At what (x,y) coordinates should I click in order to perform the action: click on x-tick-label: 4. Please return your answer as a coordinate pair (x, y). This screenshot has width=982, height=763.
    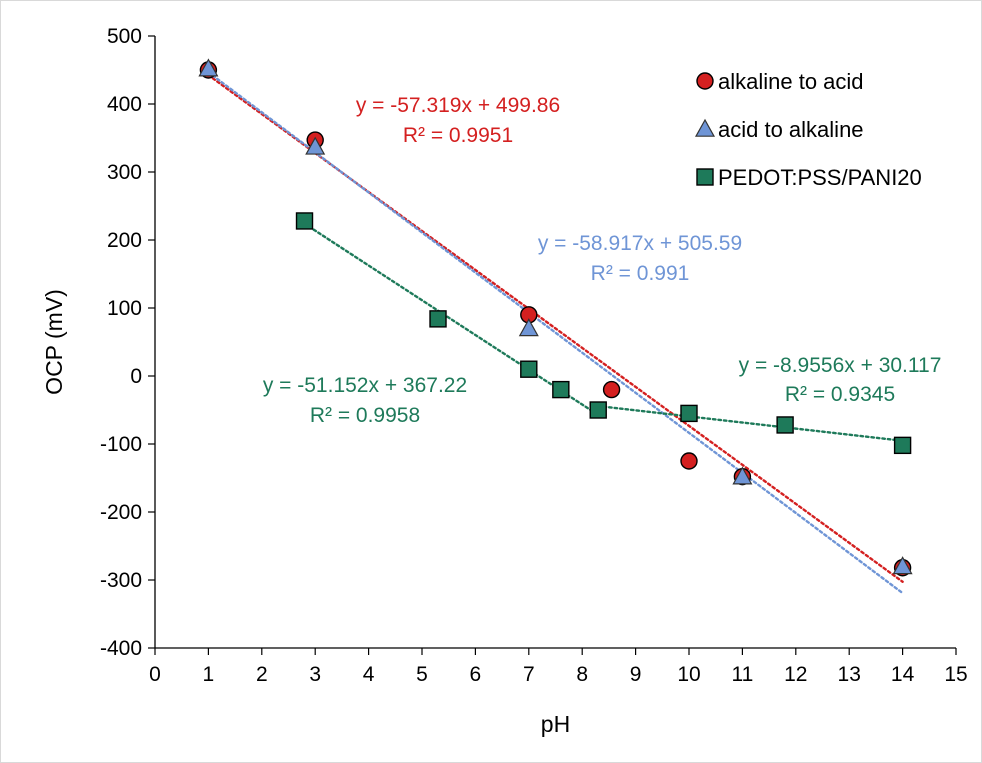
    Looking at the image, I should click on (369, 674).